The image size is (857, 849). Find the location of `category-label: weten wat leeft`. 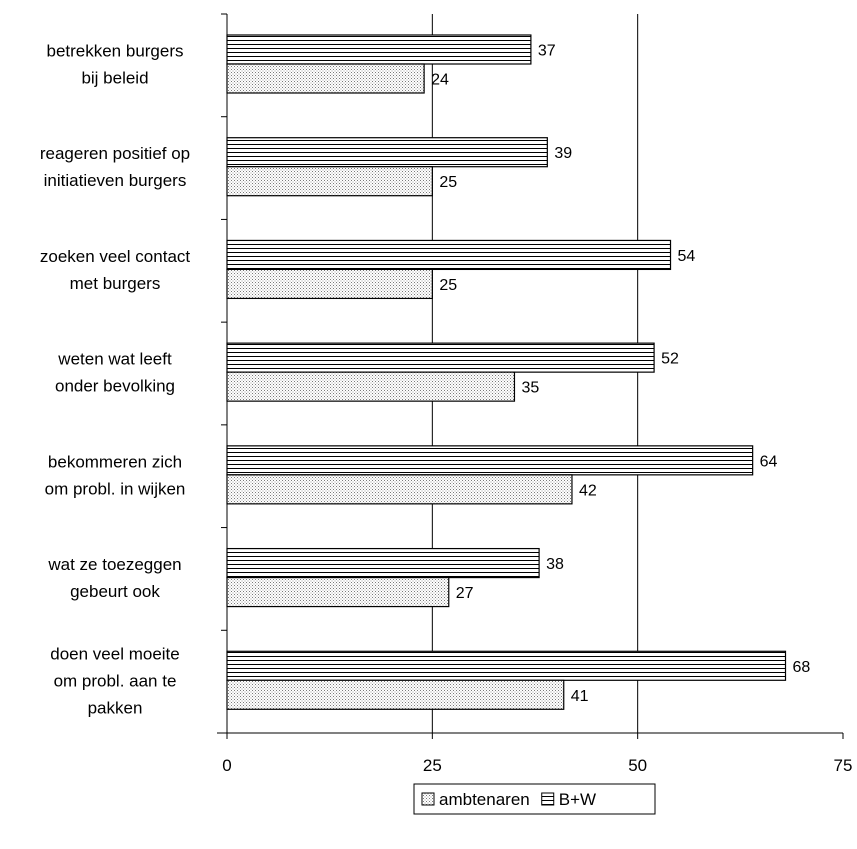

category-label: weten wat leeft is located at coordinates (114, 359).